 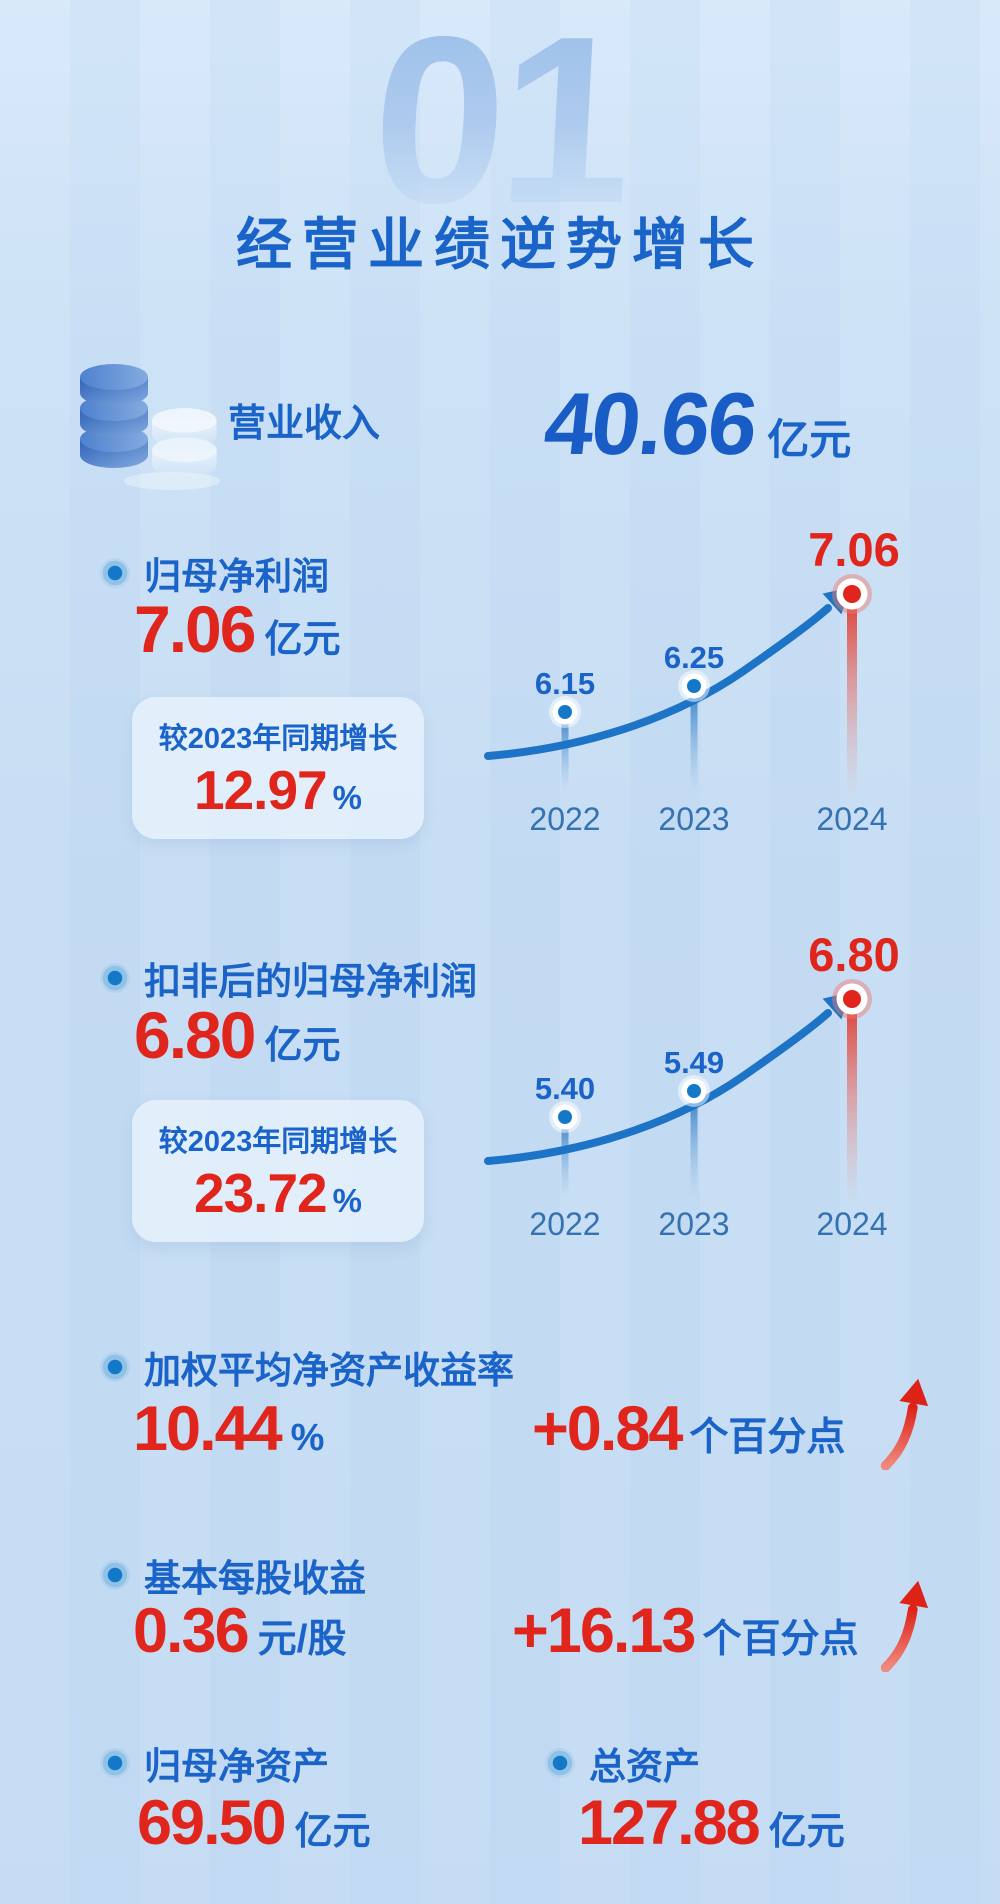 What do you see at coordinates (208, 1429) in the screenshot?
I see `roe-value: 10.44` at bounding box center [208, 1429].